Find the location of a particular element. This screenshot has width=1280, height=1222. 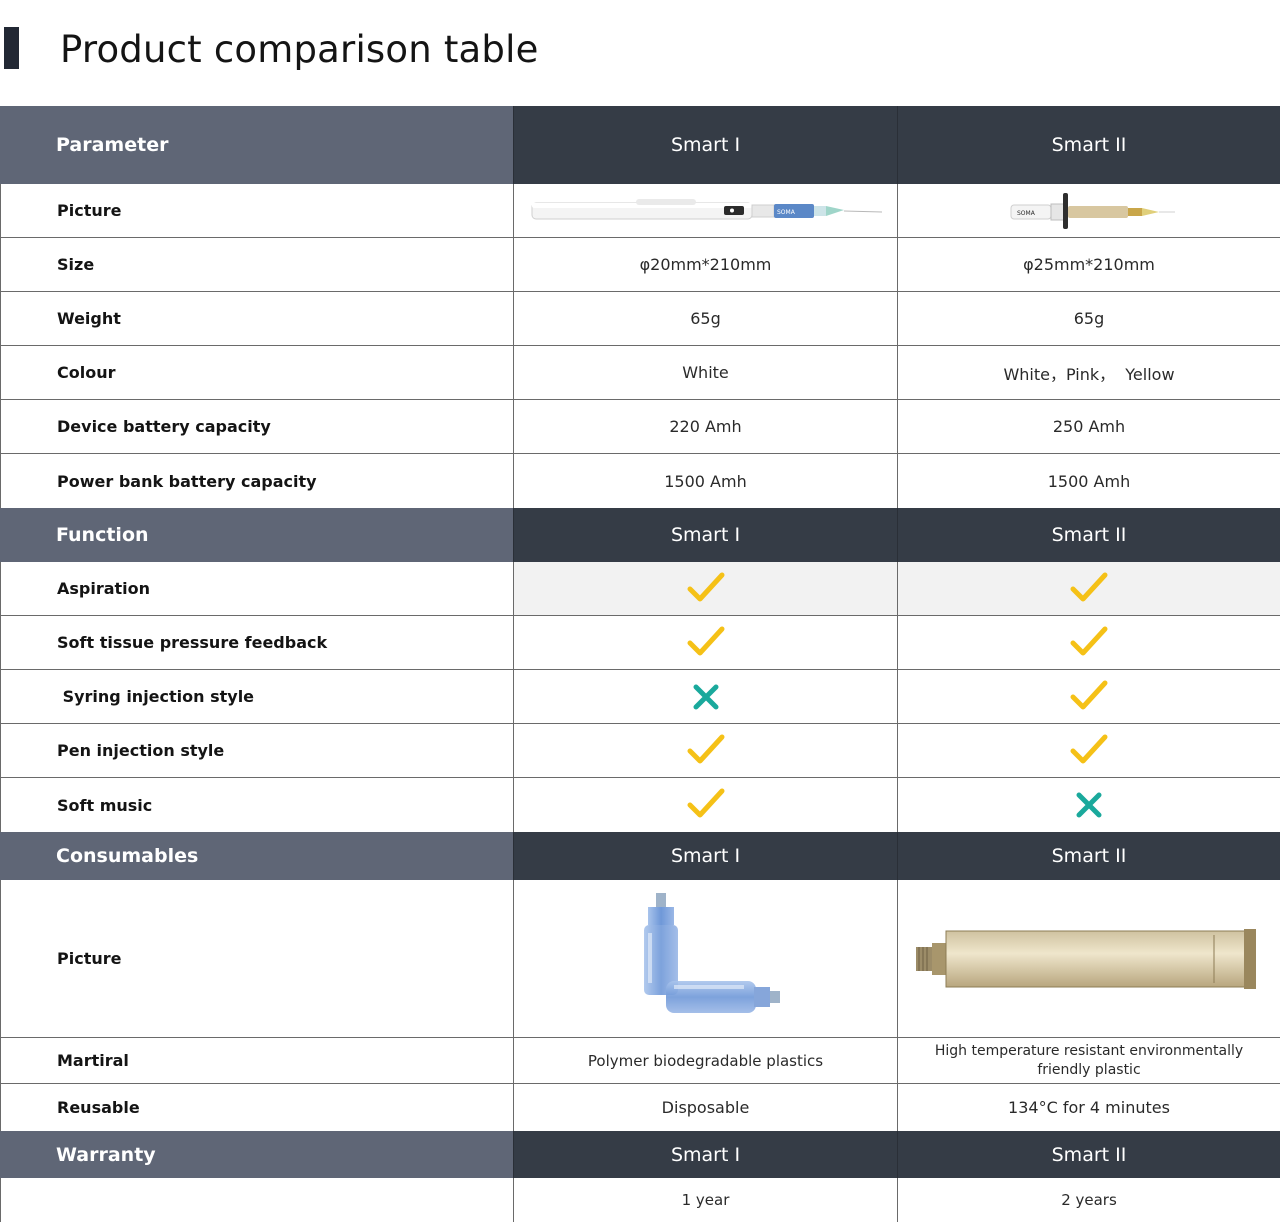

row-label: Syring injection style is located at coordinates (256, 696).